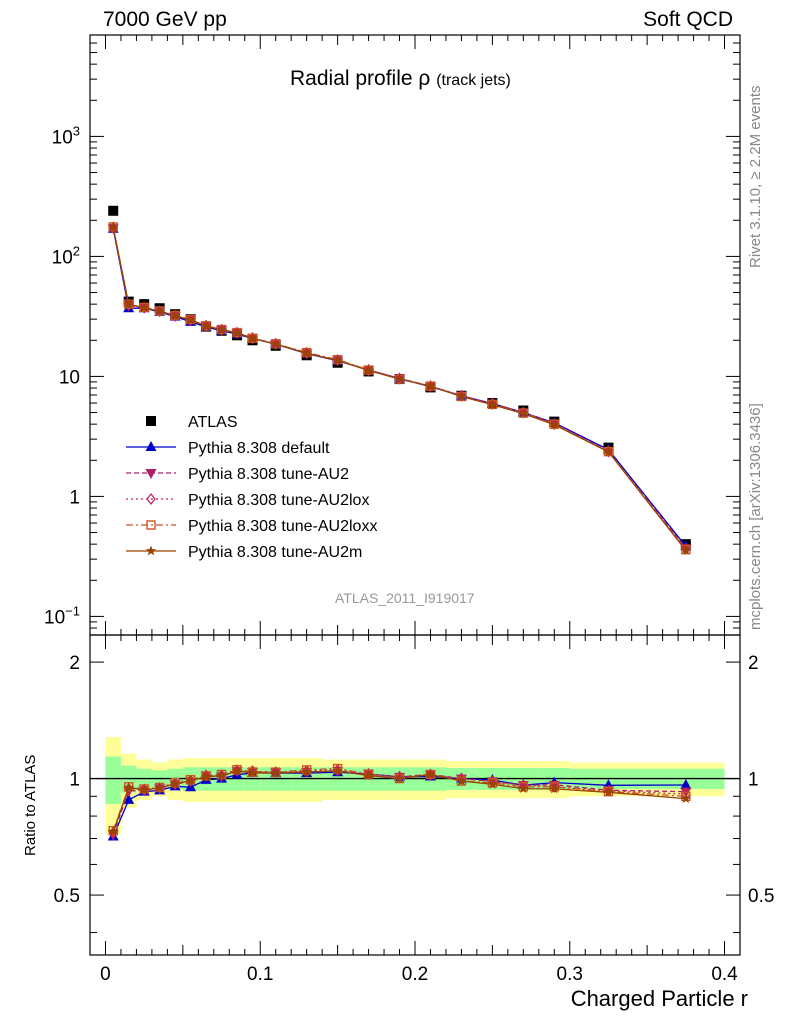 Image resolution: width=786 pixels, height=1024 pixels. Describe the element at coordinates (113, 210) in the screenshot. I see `atlas-data-point` at that location.